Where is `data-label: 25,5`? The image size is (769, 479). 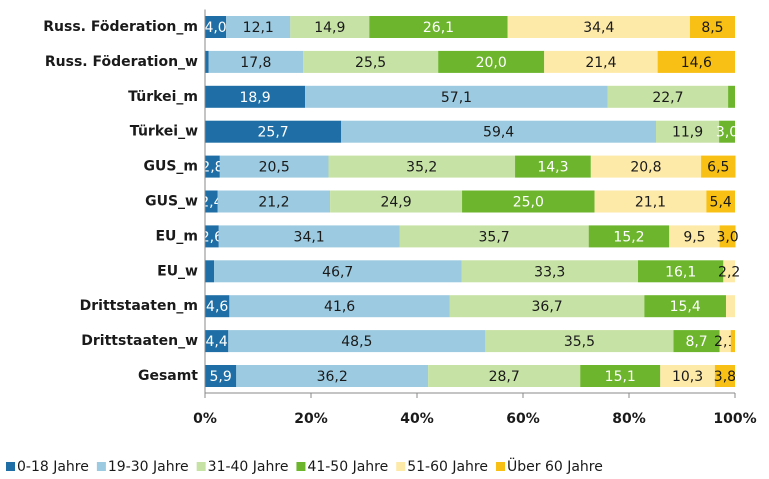 data-label: 25,5 is located at coordinates (370, 63).